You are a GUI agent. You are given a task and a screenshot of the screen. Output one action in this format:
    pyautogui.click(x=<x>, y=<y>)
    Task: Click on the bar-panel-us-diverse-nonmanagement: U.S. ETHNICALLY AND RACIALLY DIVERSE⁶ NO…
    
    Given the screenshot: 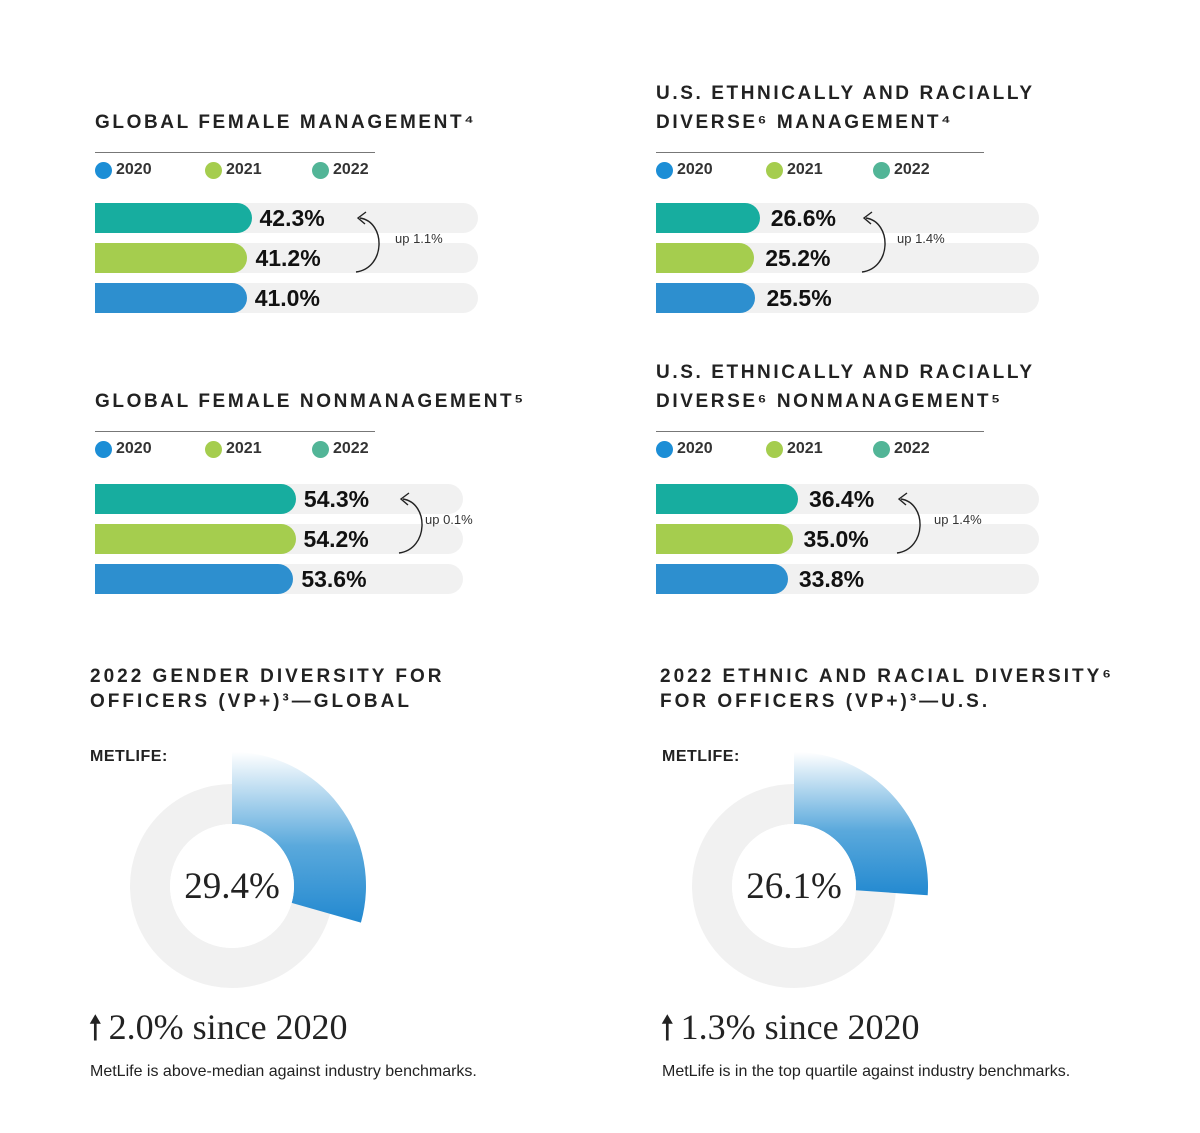 What is the action you would take?
    pyautogui.click(x=896, y=489)
    